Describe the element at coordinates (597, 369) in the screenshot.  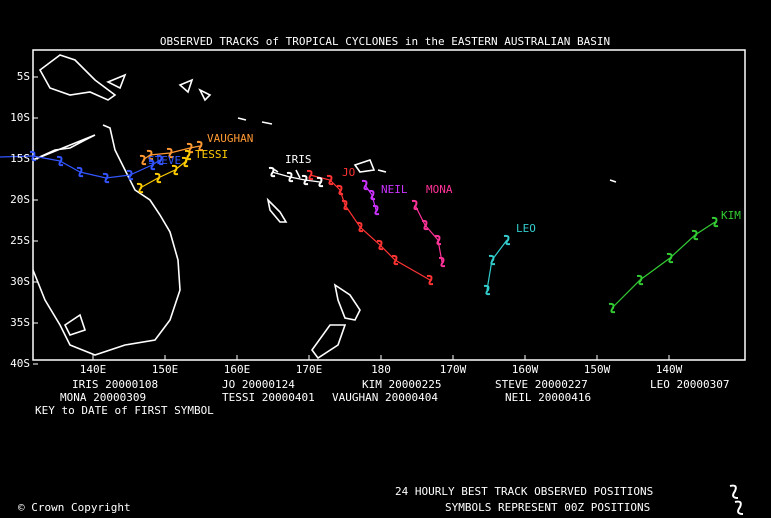
I see `x-axis-label: 150W` at that location.